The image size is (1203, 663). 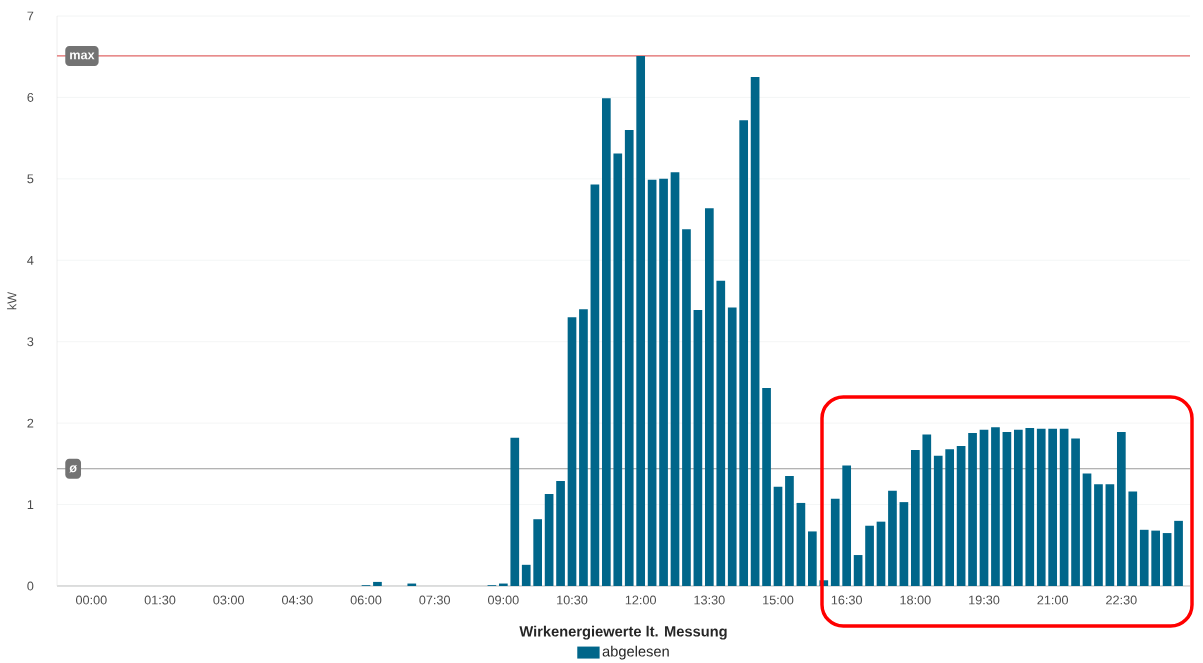 What do you see at coordinates (30, 342) in the screenshot?
I see `y-tick-label: 3` at bounding box center [30, 342].